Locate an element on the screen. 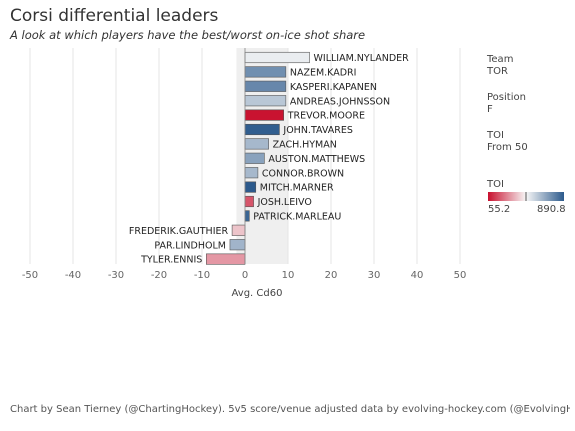 The height and width of the screenshot is (431, 575). legend-title: TOI is located at coordinates (495, 184).